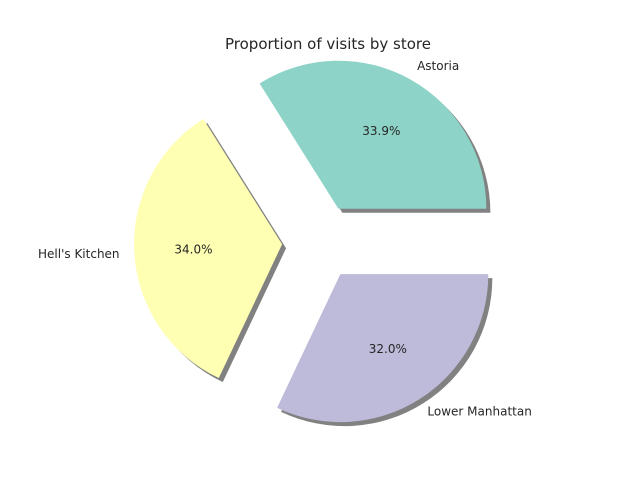 This screenshot has height=480, width=640. I want to click on category-label-hell-s-kitchen: Hell's Kitchen, so click(79, 254).